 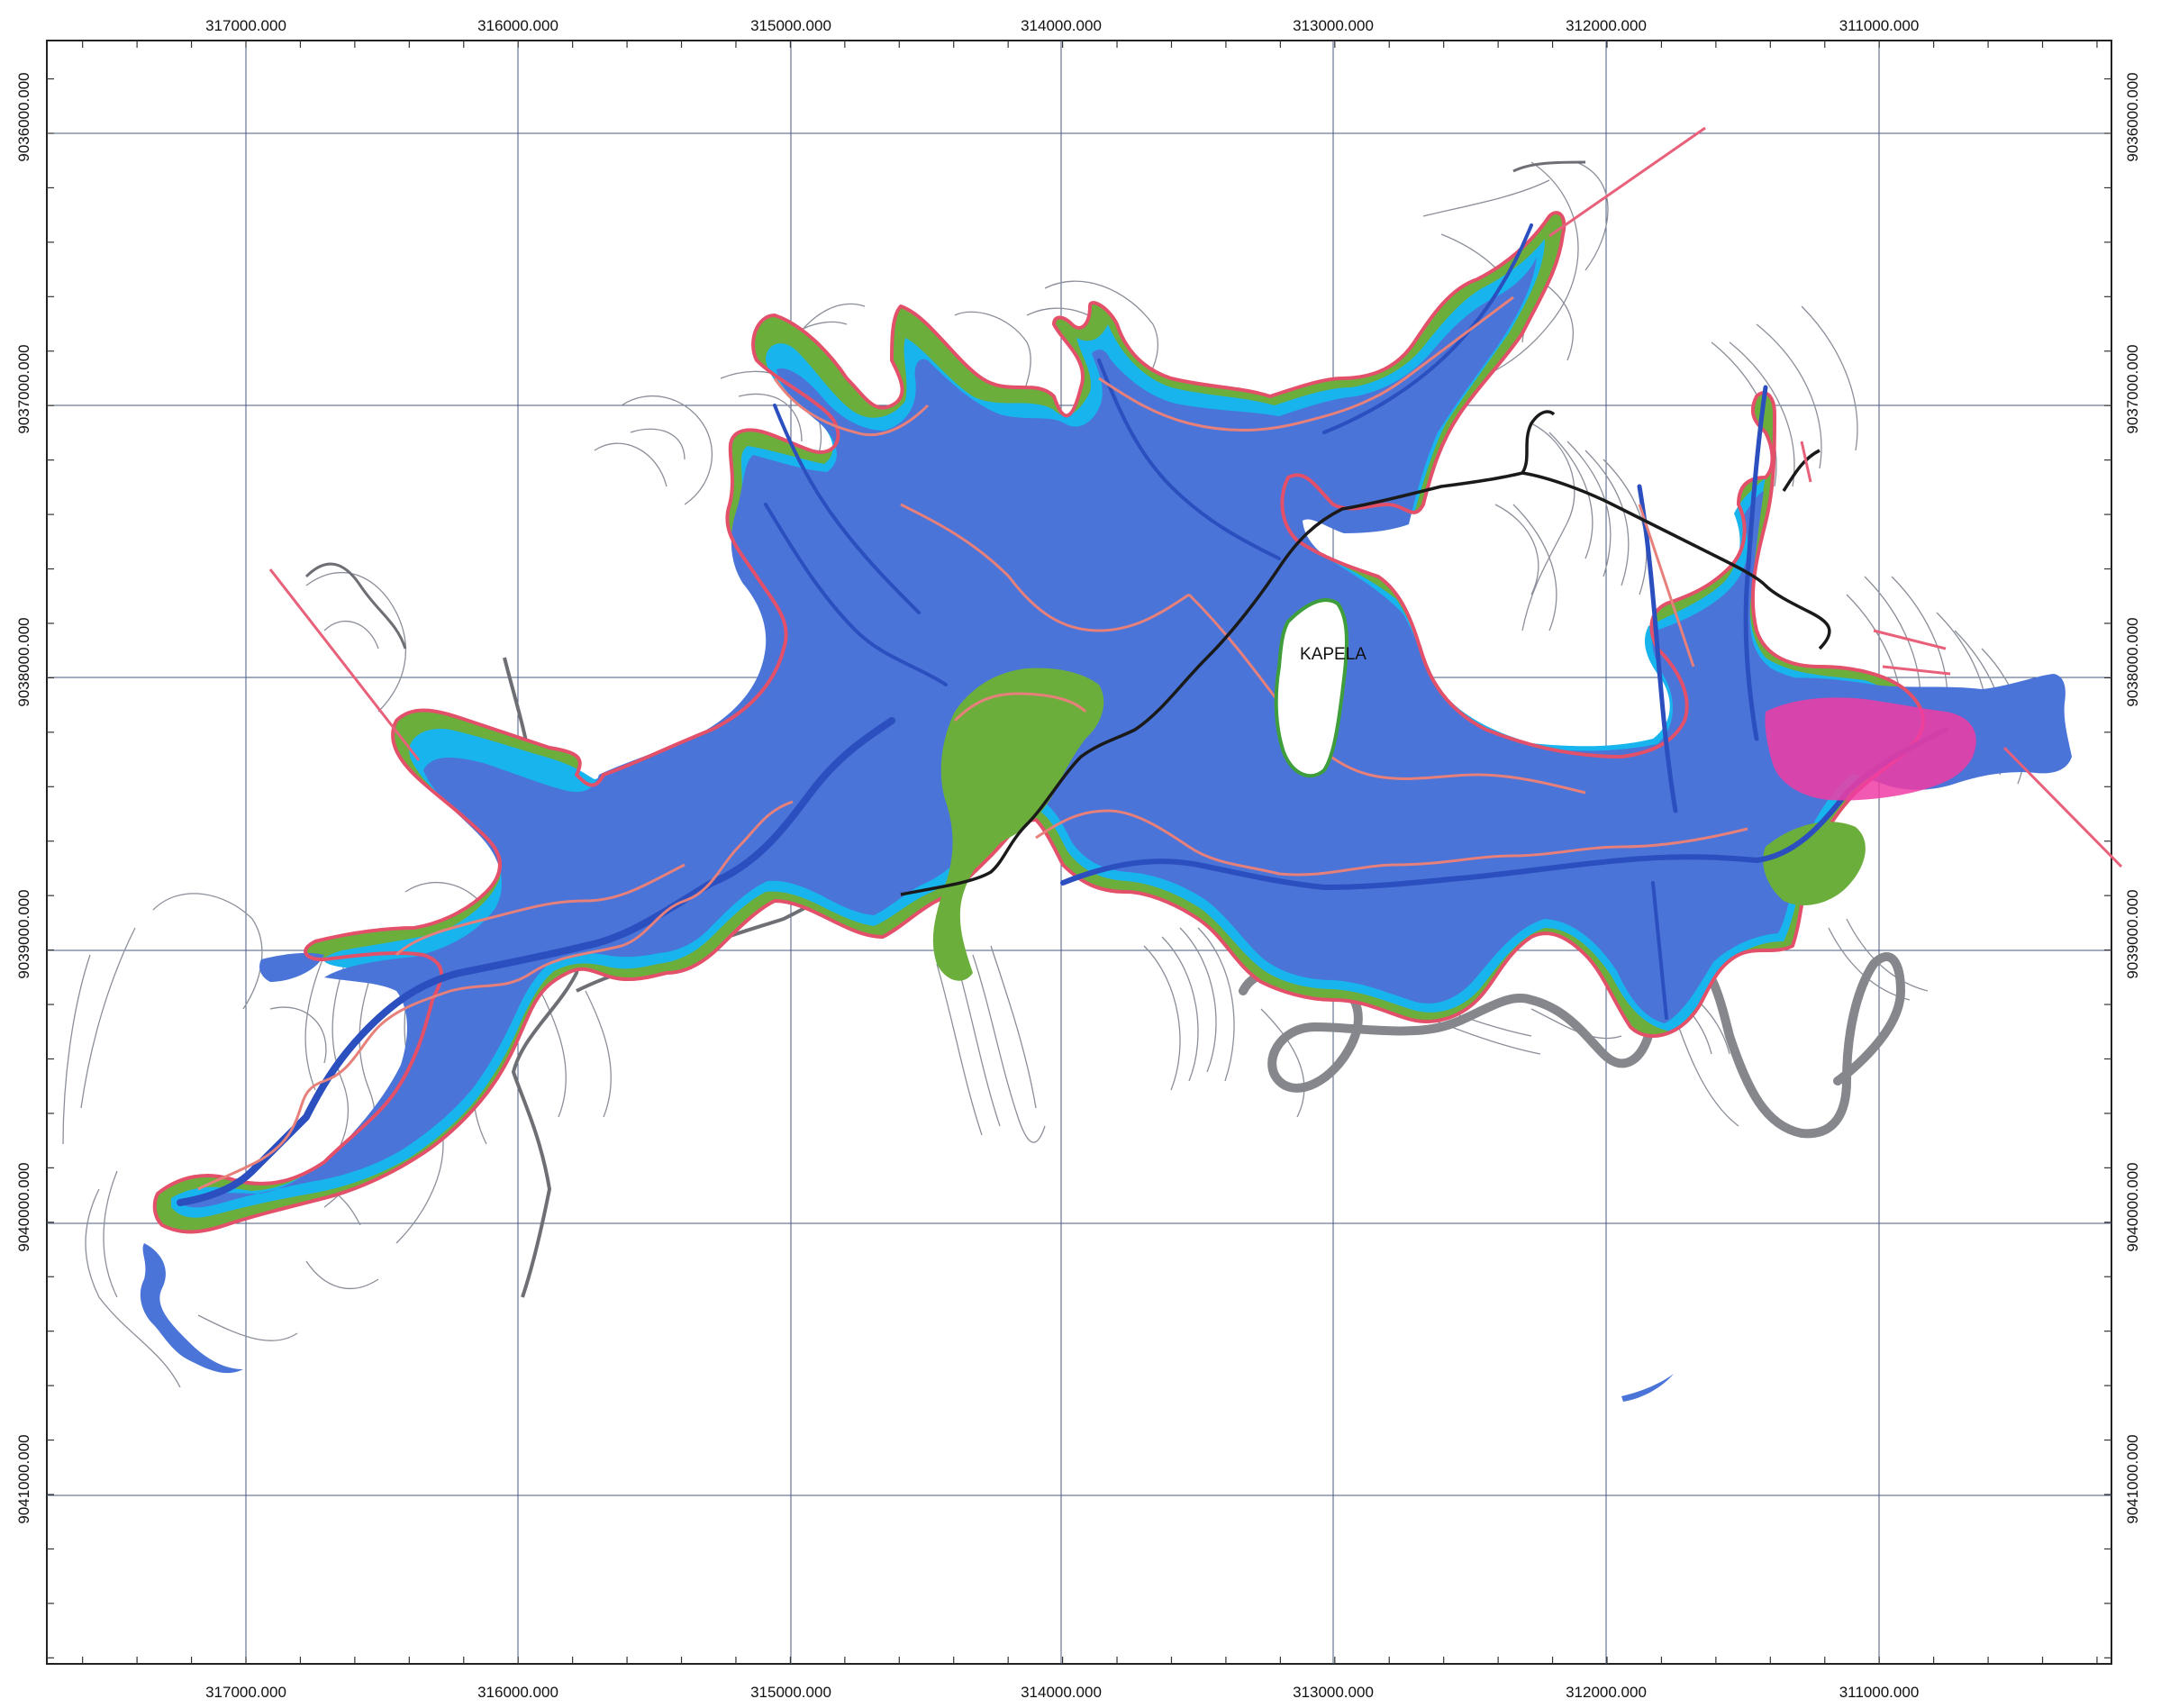 I want to click on black-tracks, so click(x=1366, y=653).